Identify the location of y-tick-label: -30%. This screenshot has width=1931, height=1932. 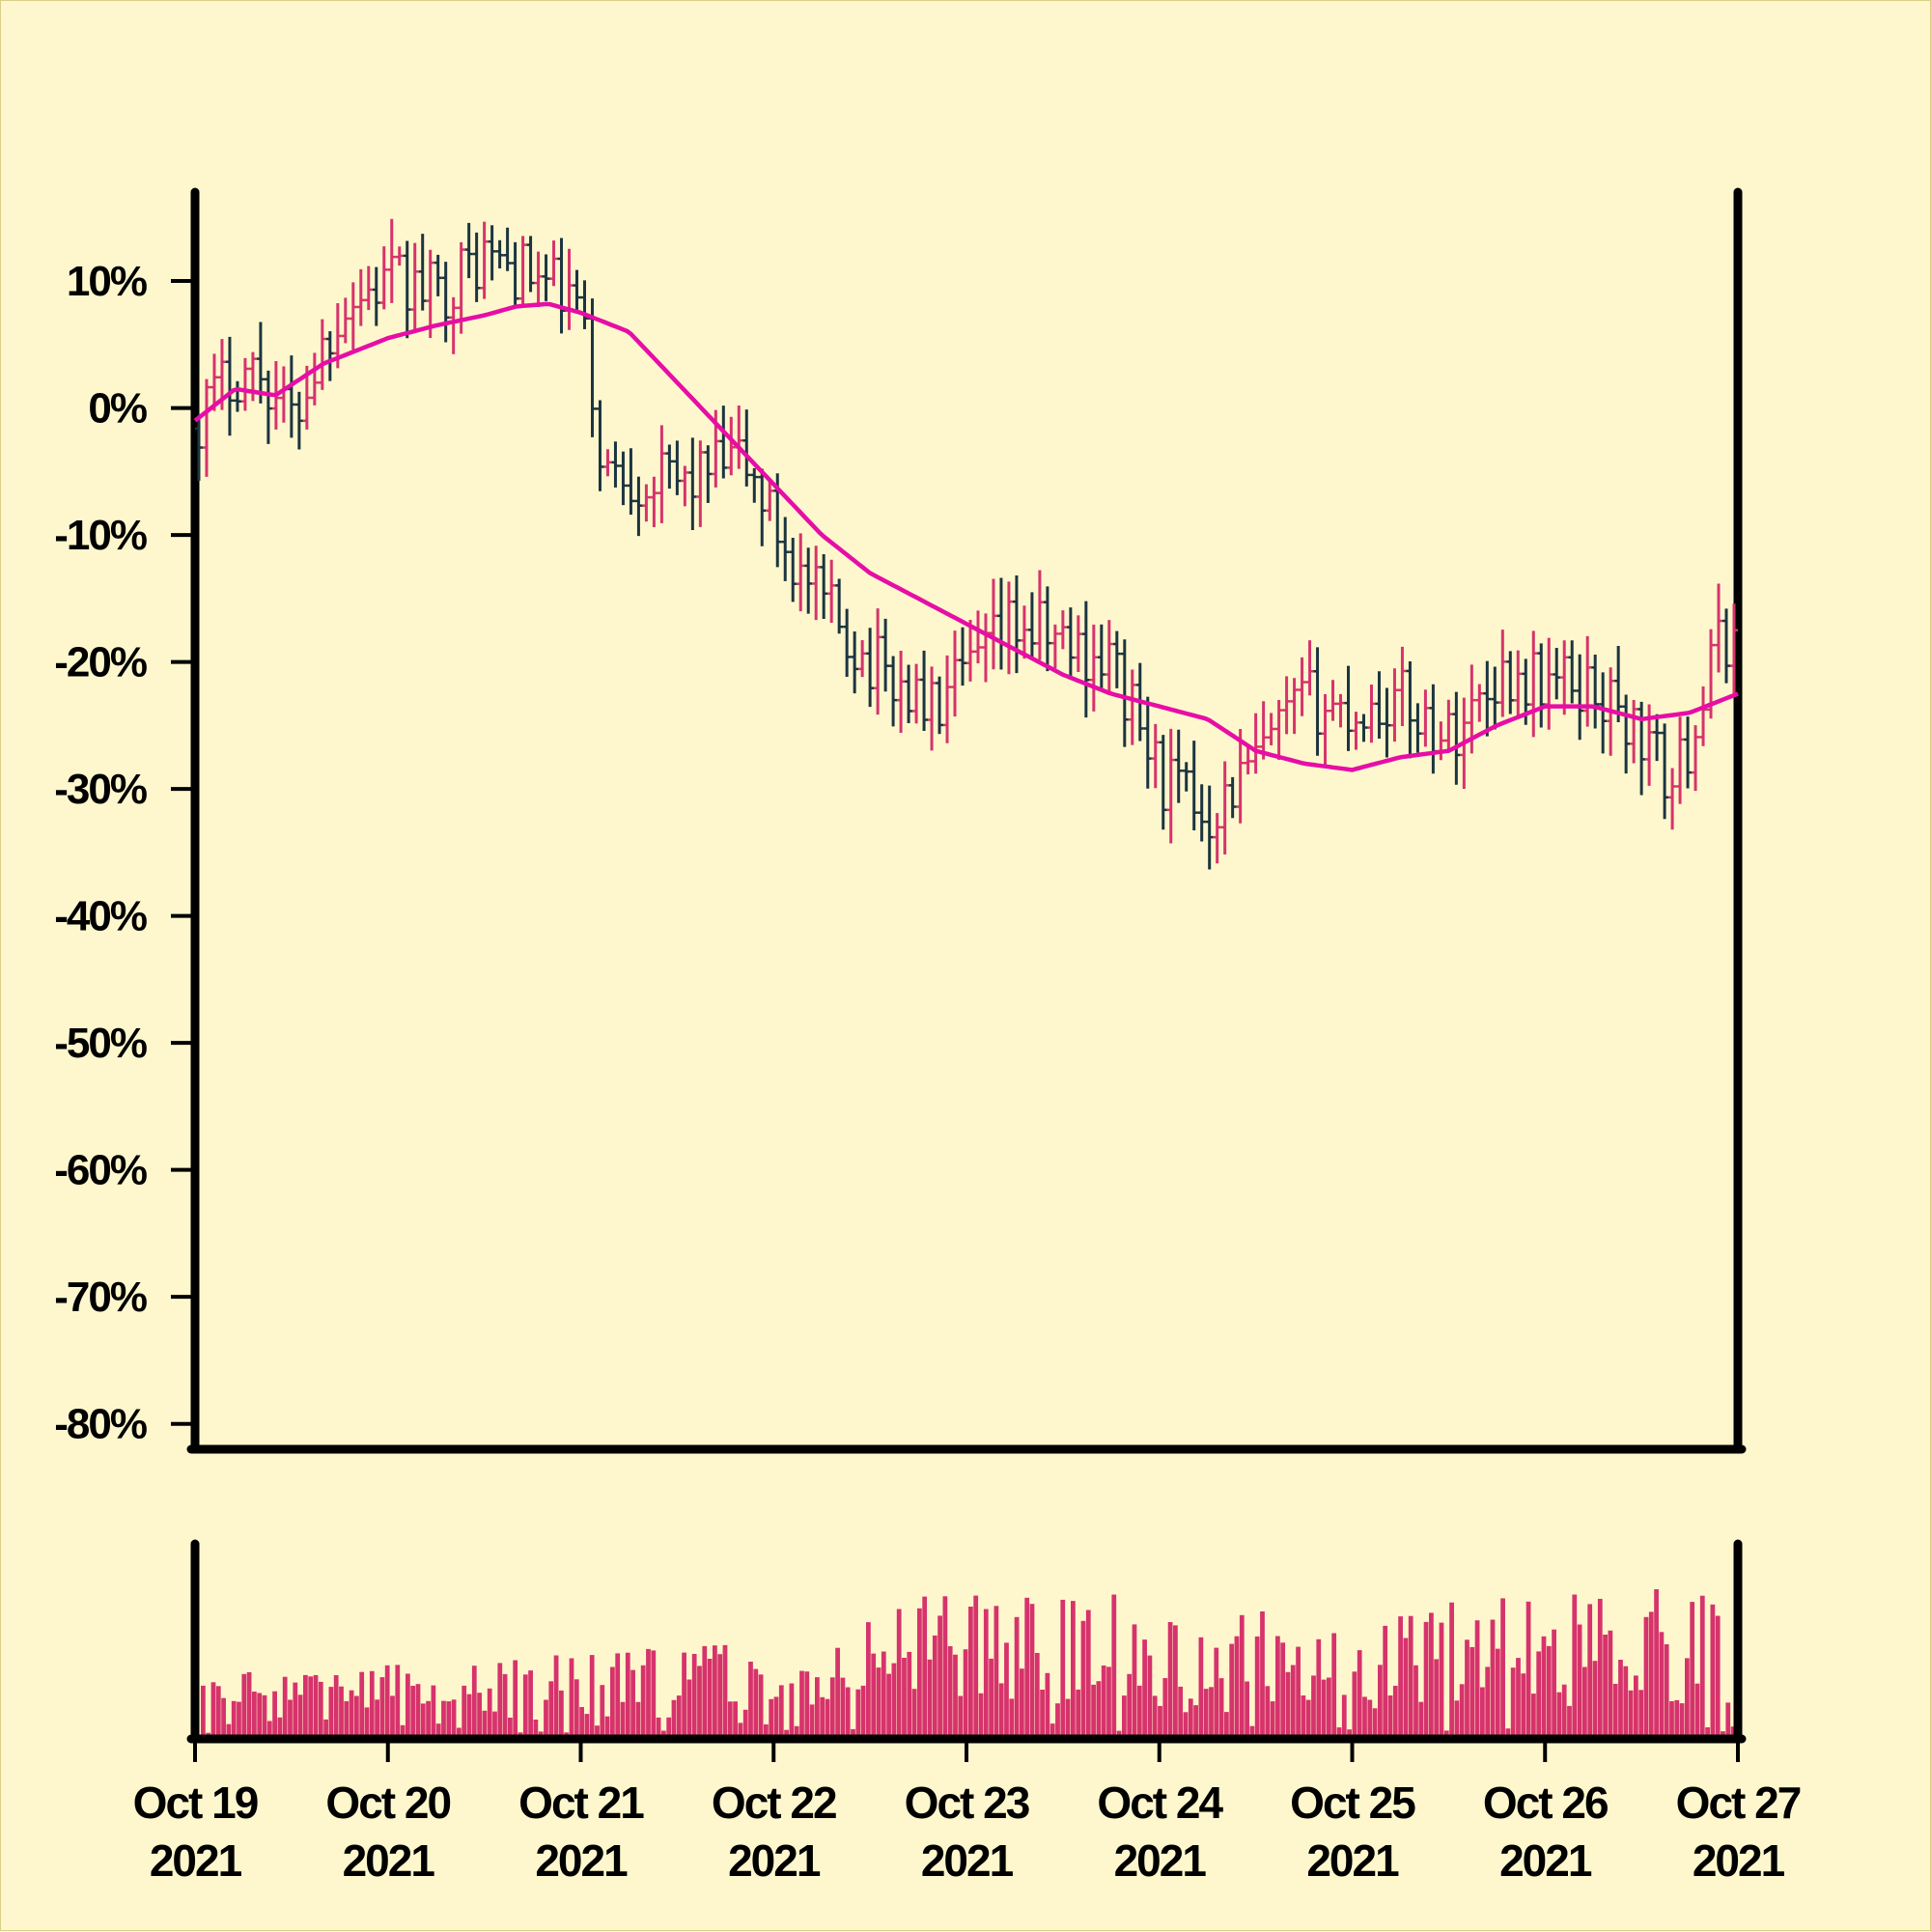
(100, 790).